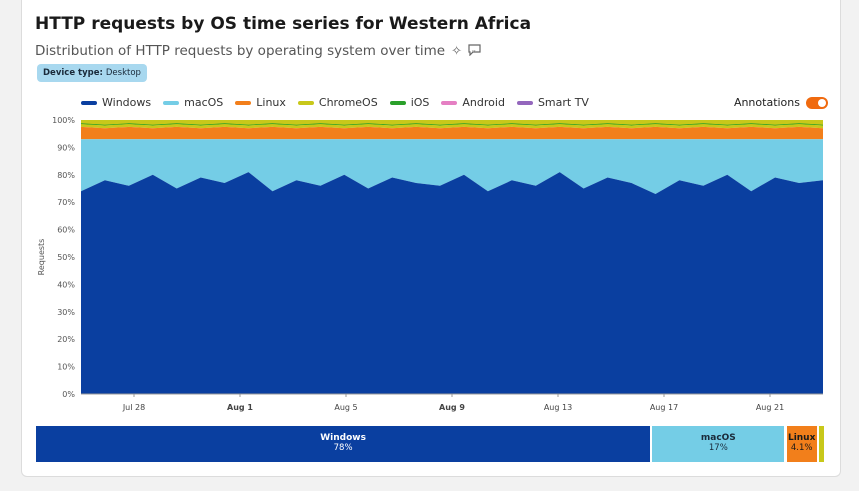 This screenshot has height=491, width=859. I want to click on legend-item-windows: Windows, so click(116, 102).